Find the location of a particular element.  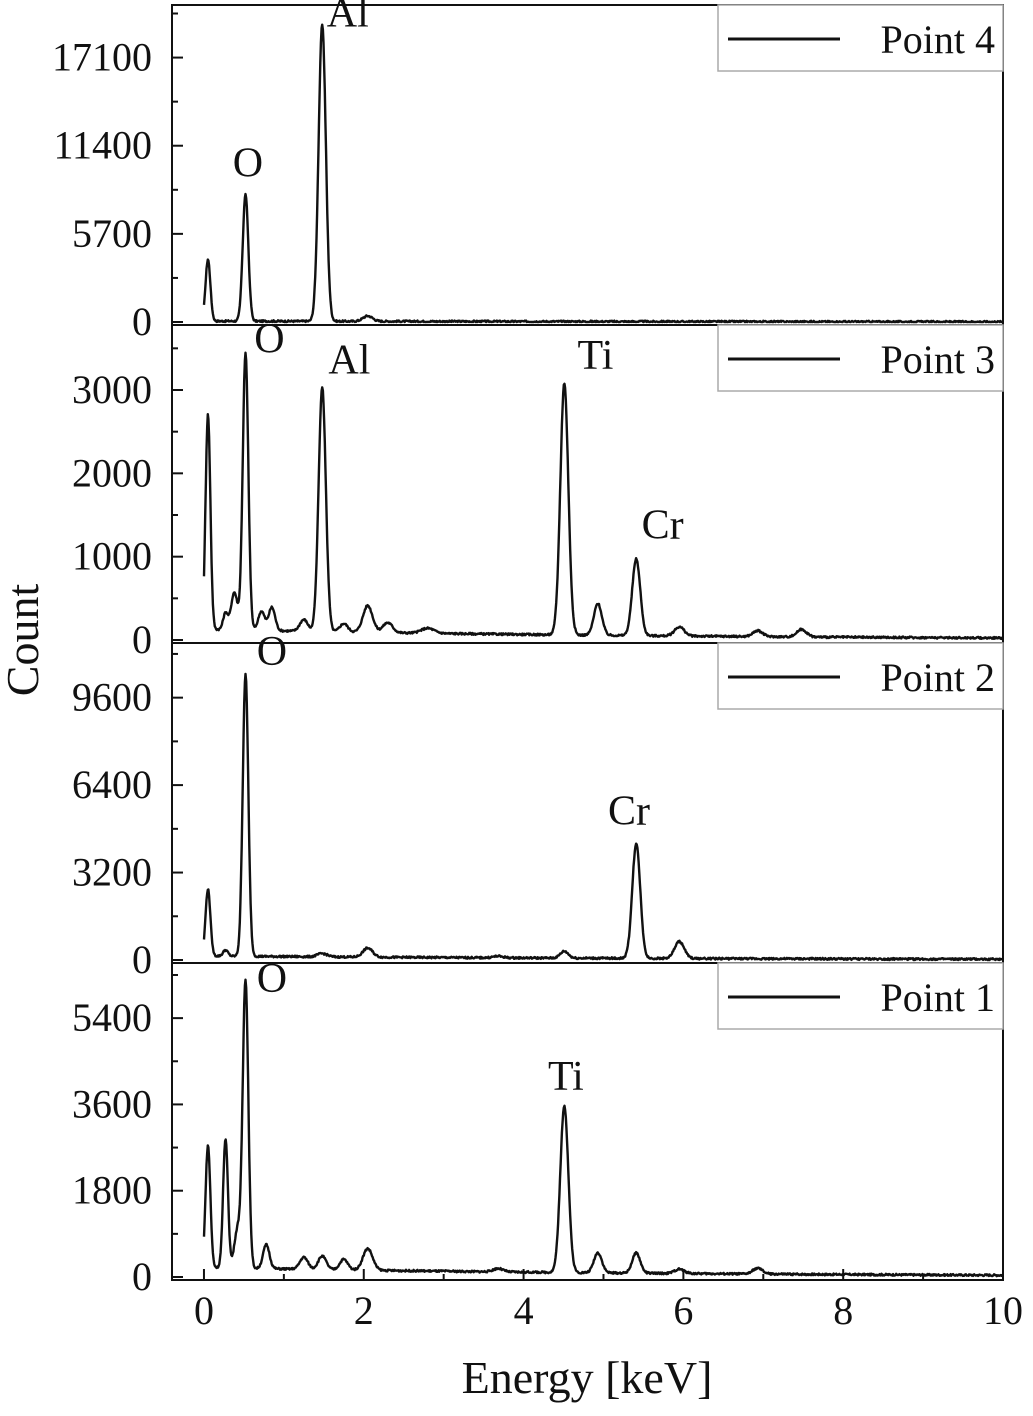

x-tick-label: 0 is located at coordinates (204, 1310).